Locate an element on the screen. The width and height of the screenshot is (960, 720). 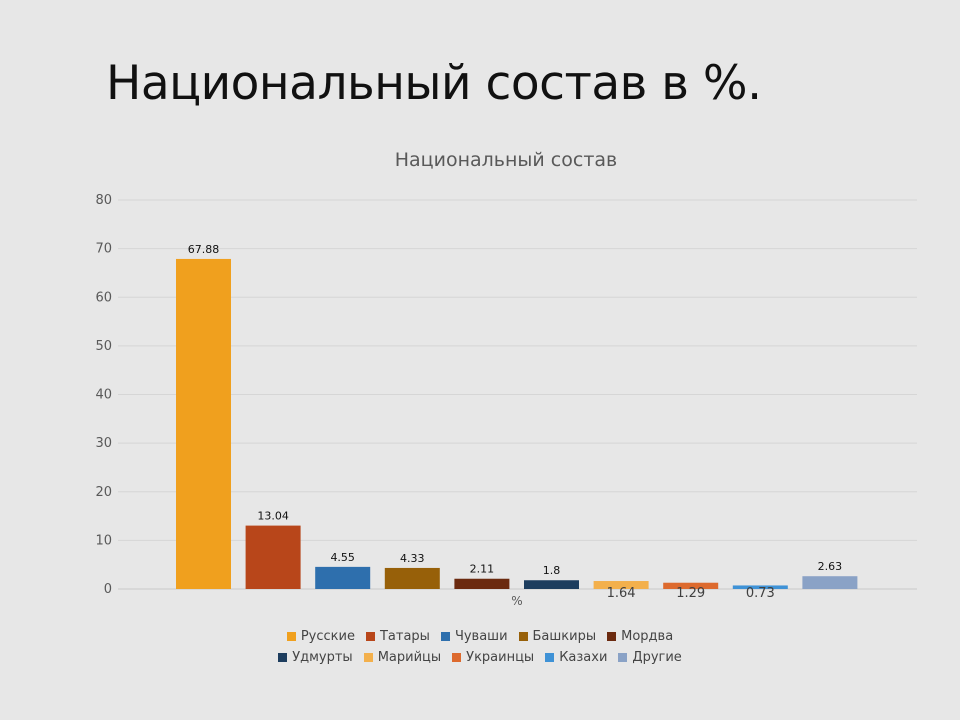
legend-item: Мордва is located at coordinates (640, 636).